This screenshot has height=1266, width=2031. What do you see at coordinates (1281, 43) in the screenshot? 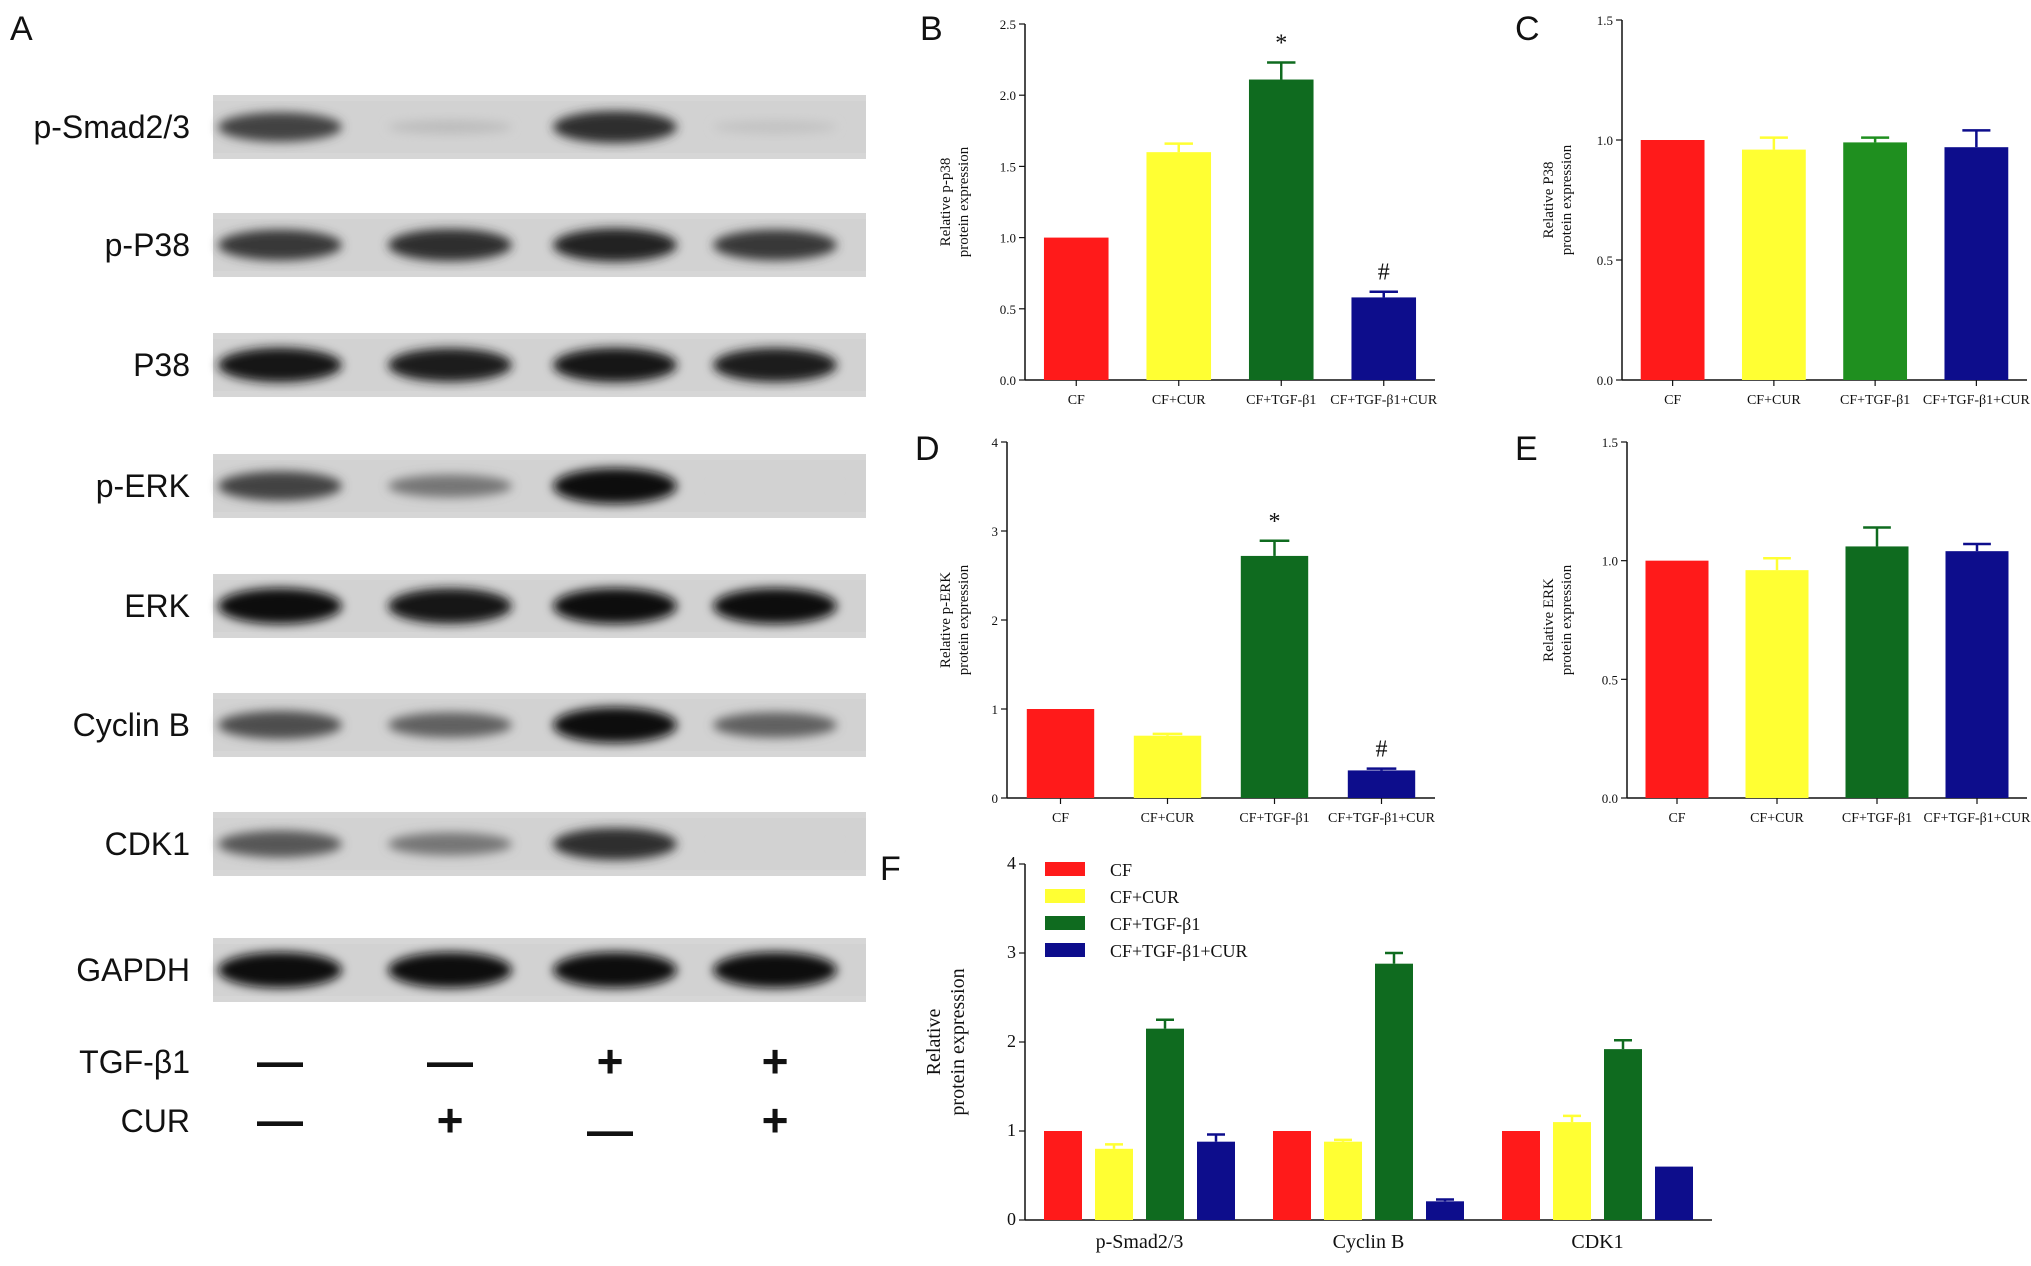
I see `significance-marker: *` at bounding box center [1281, 43].